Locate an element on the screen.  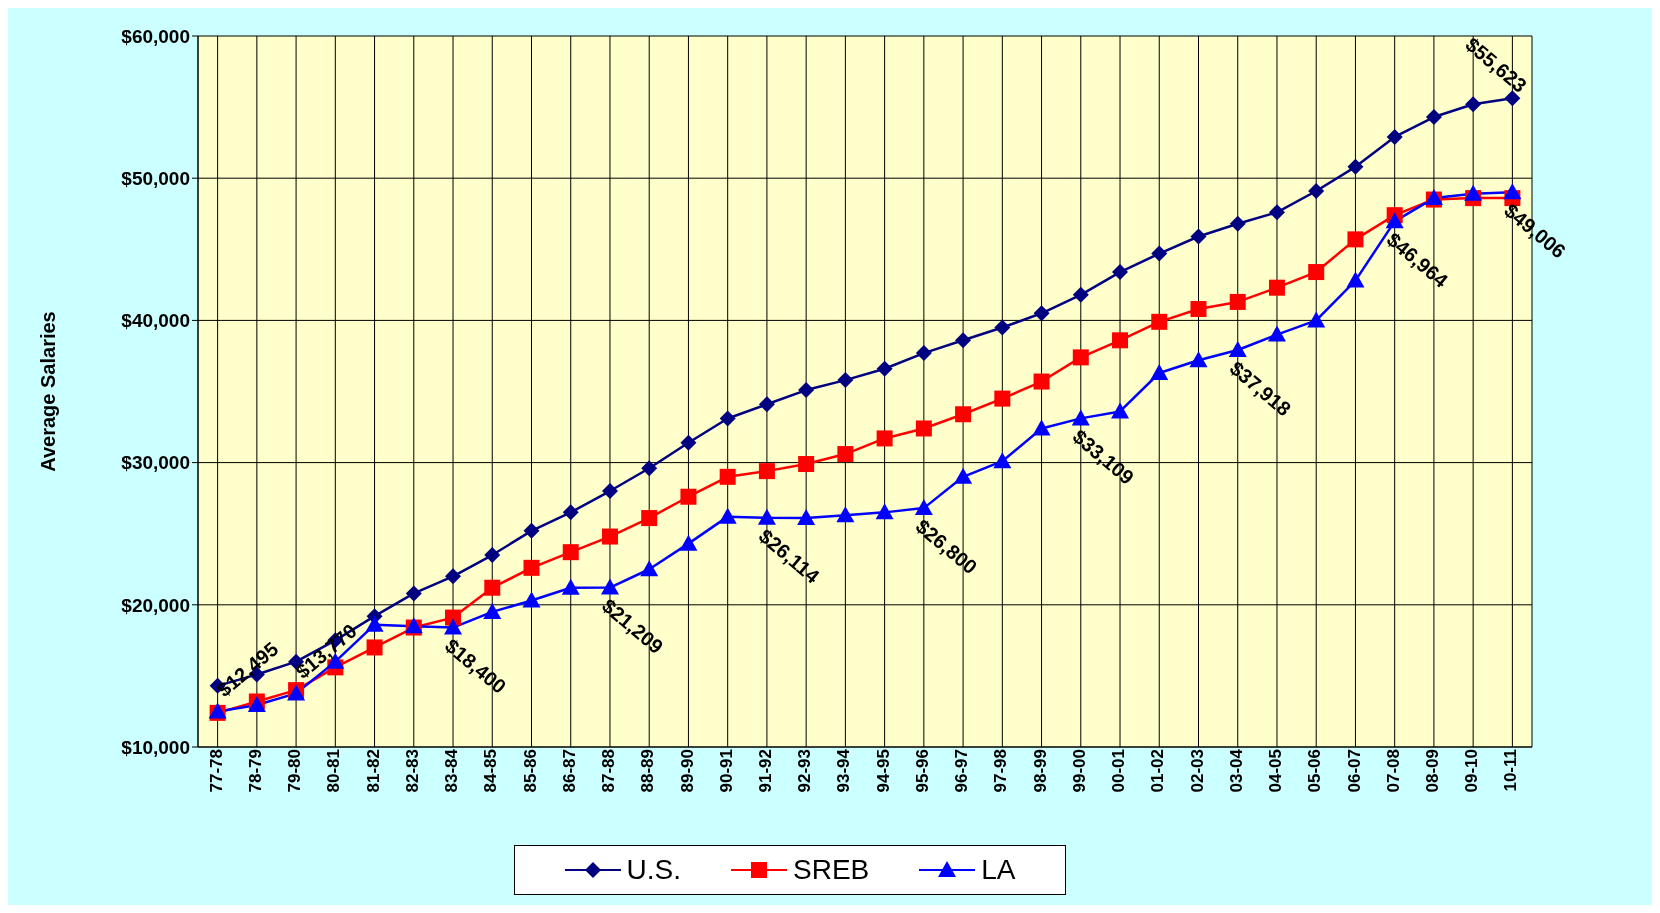
x-tick-label: 01-02 is located at coordinates (1158, 771).